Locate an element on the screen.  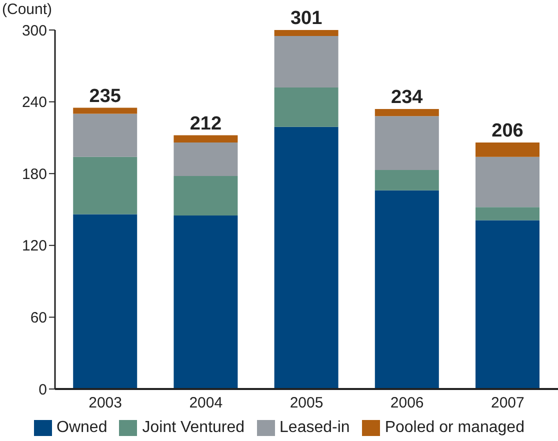
x-tick-label: 2005 is located at coordinates (307, 403).